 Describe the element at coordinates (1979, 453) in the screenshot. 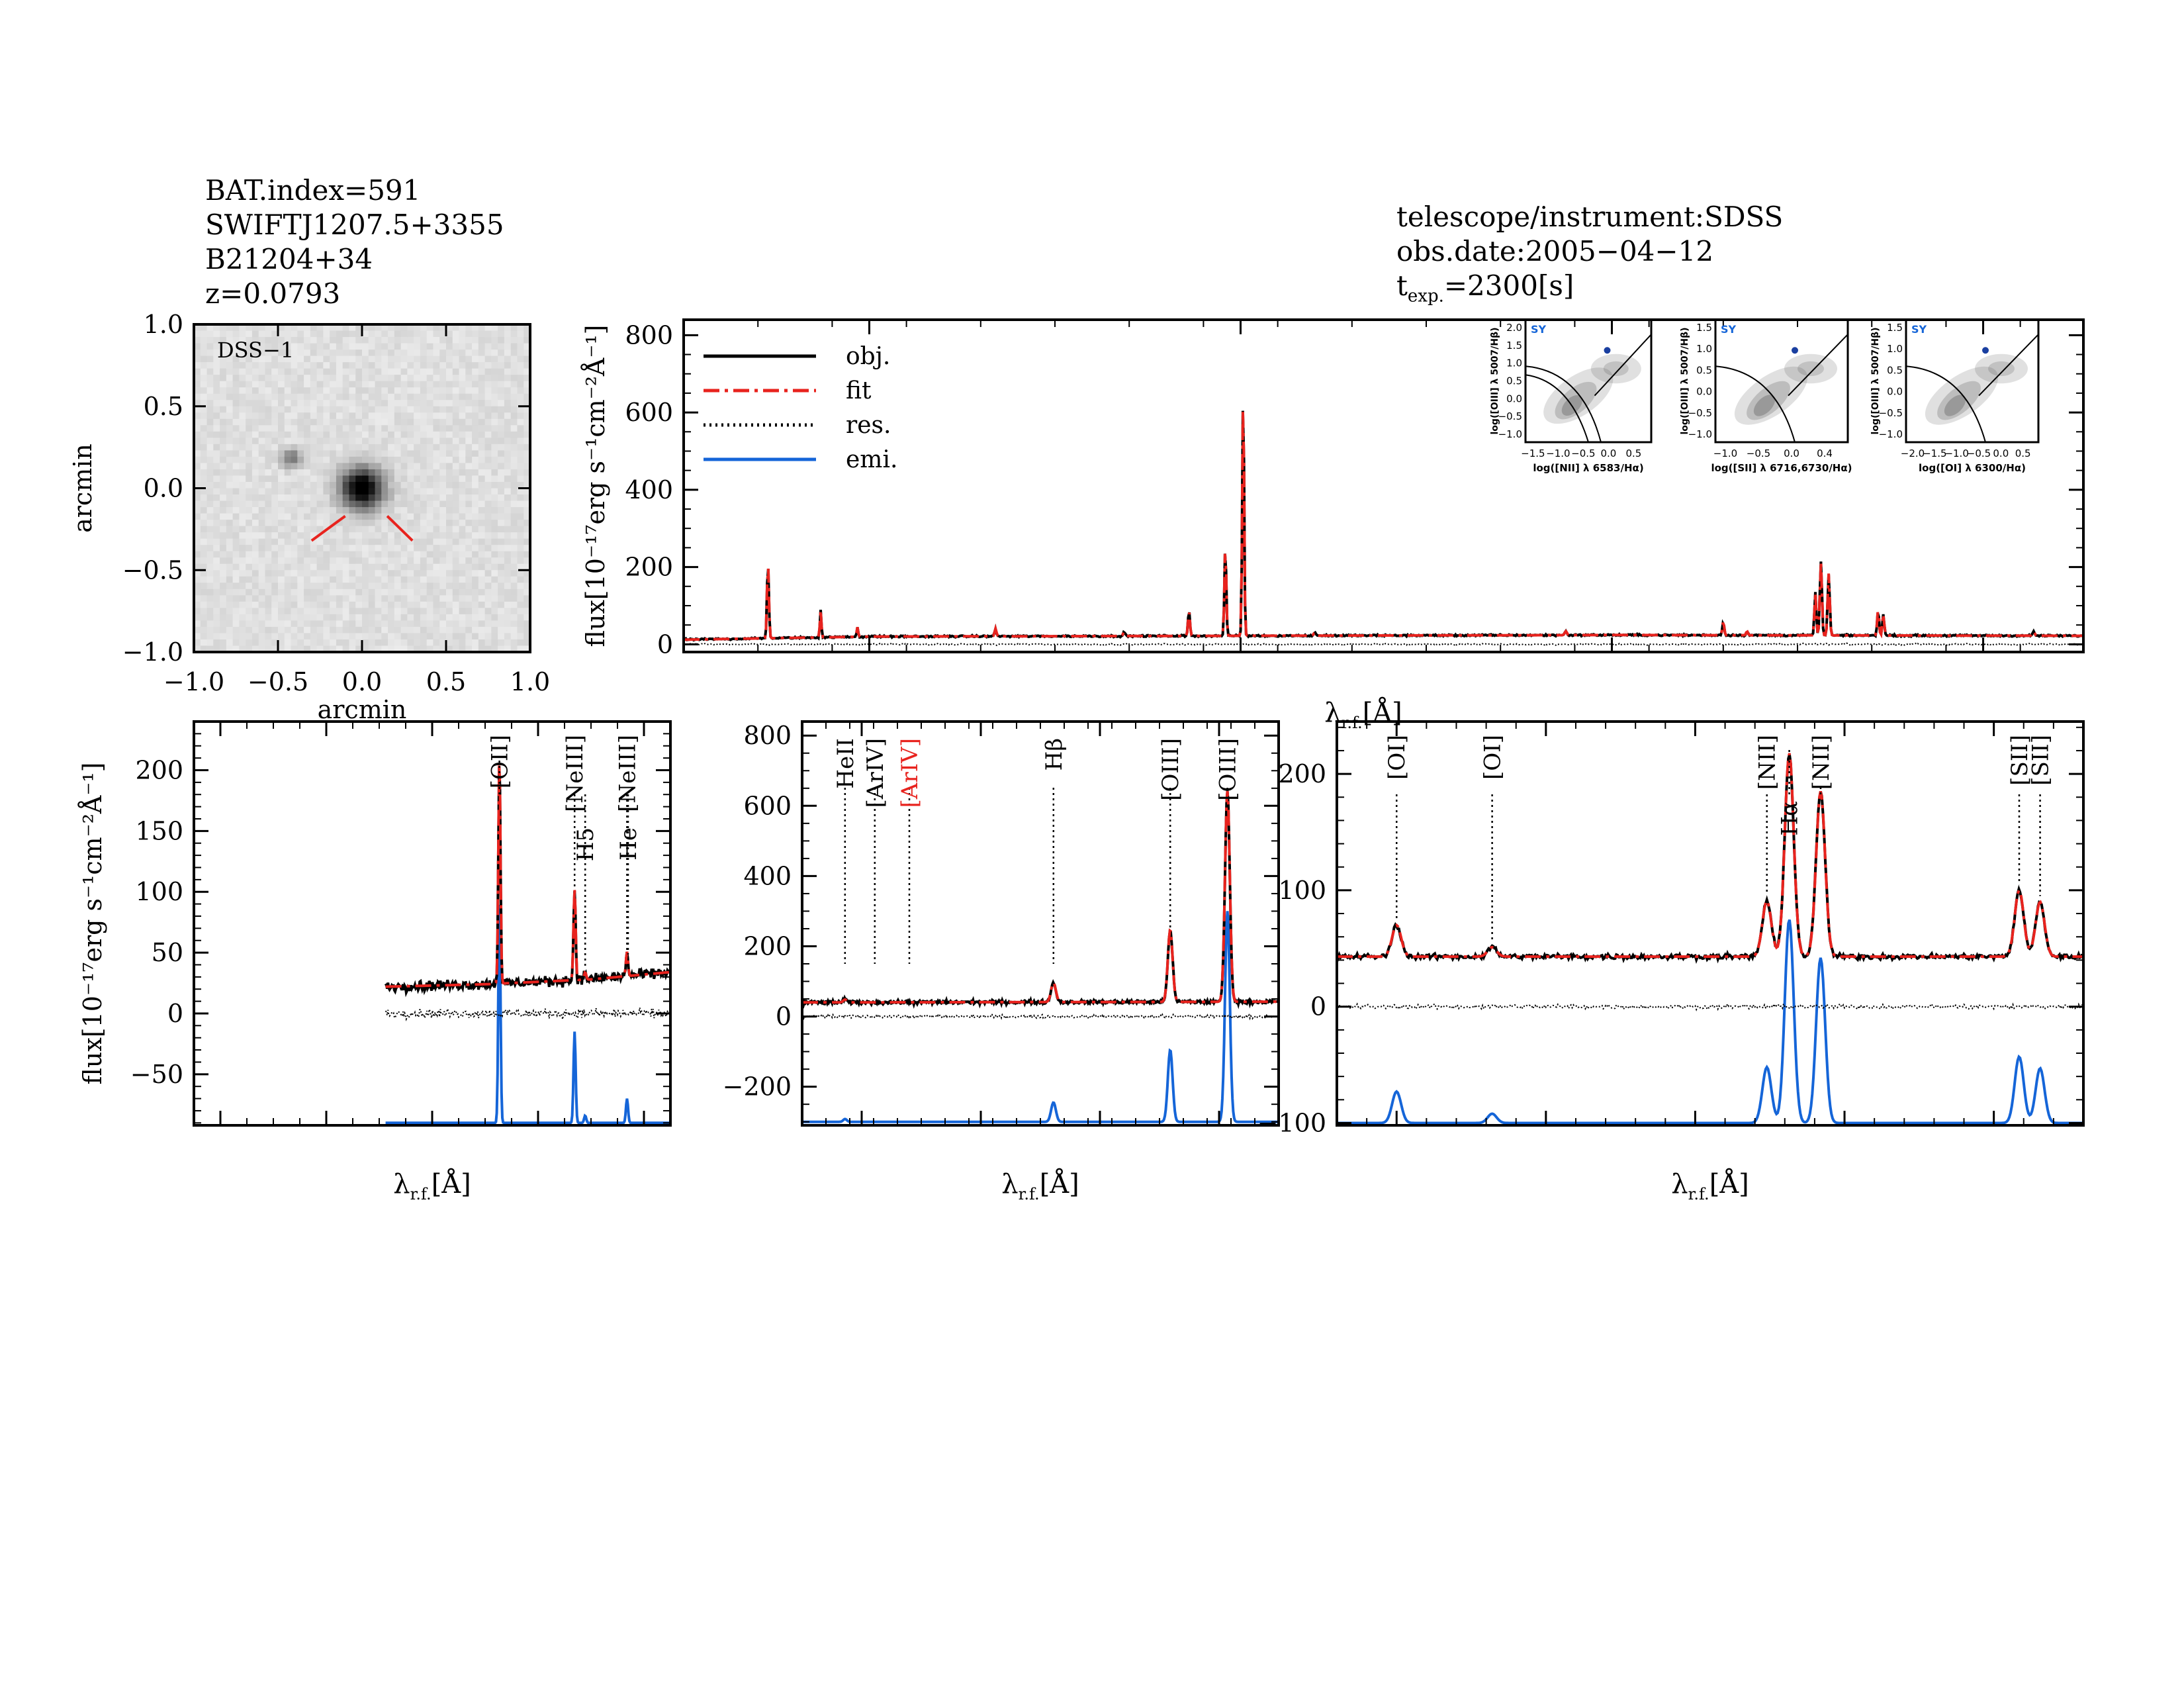

I see `bpt-x-tick-label: −0.5` at that location.